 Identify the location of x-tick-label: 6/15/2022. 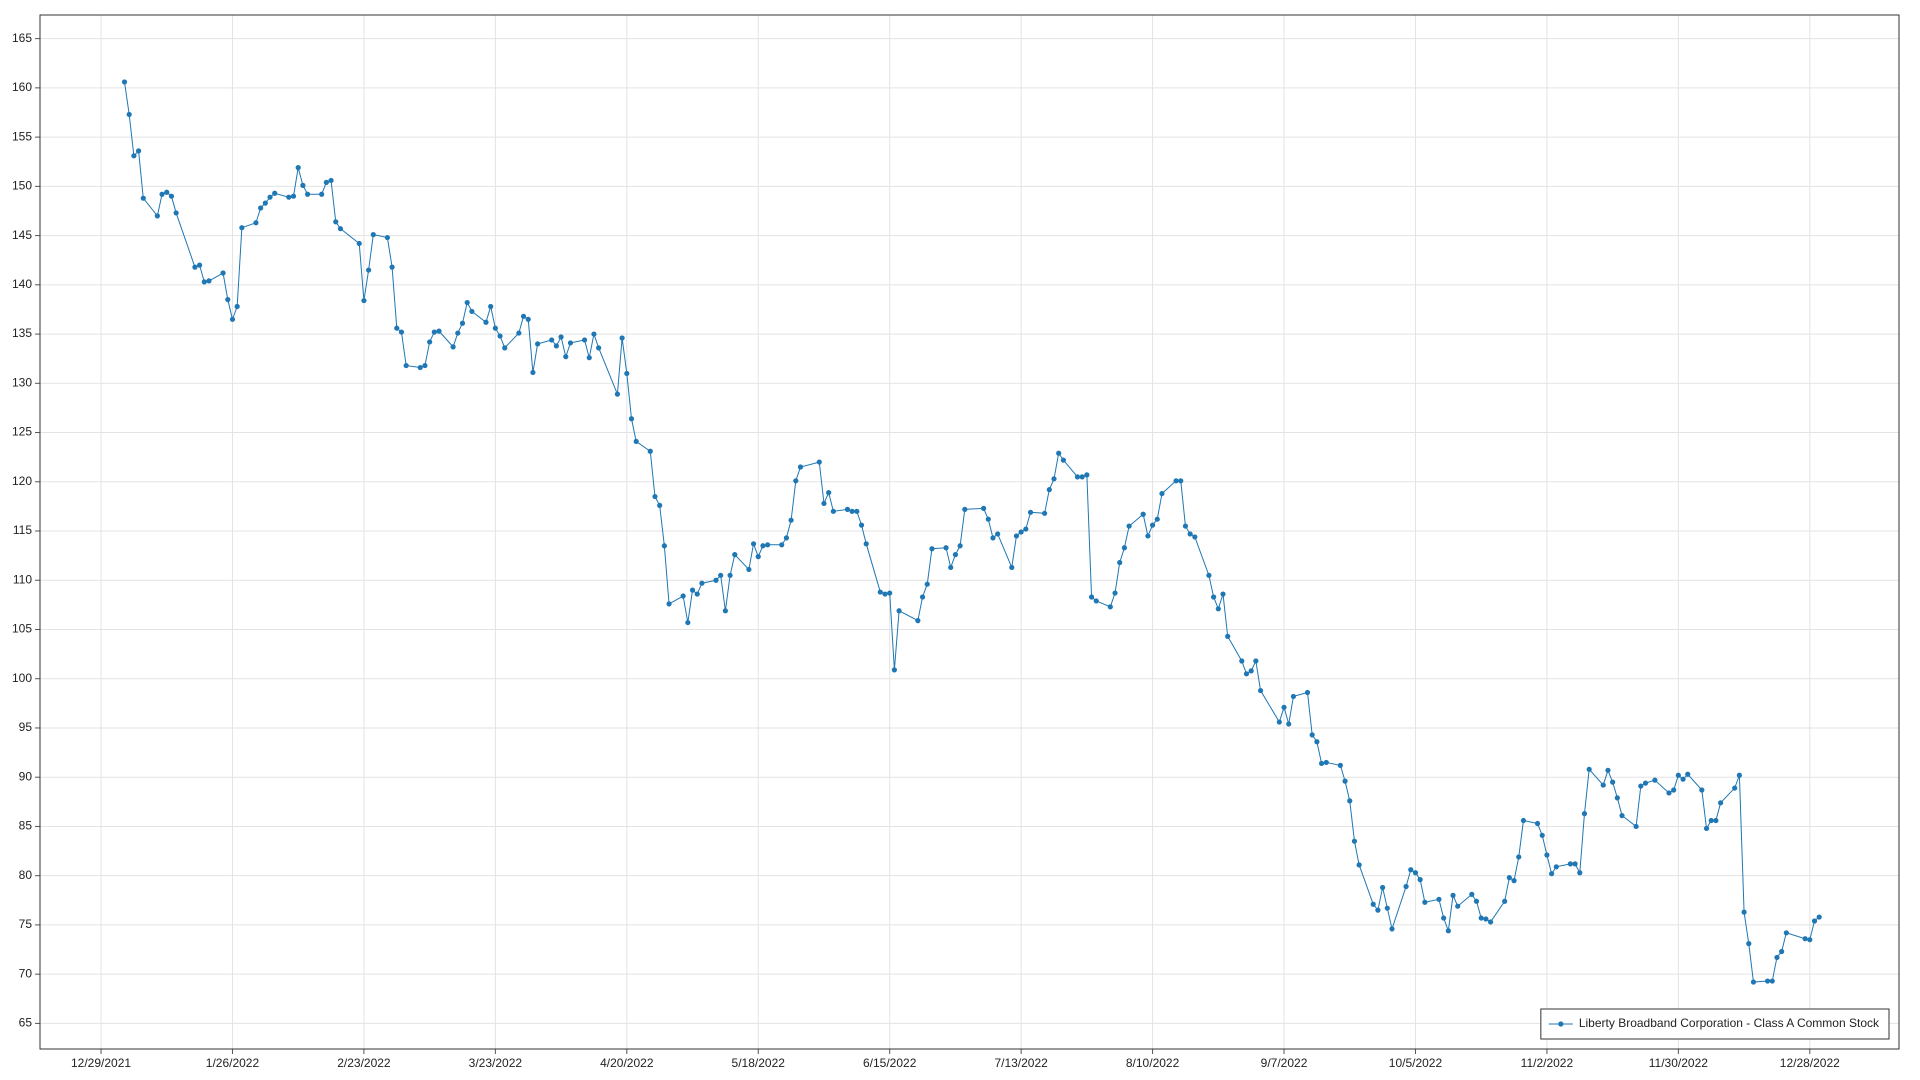
(890, 1063).